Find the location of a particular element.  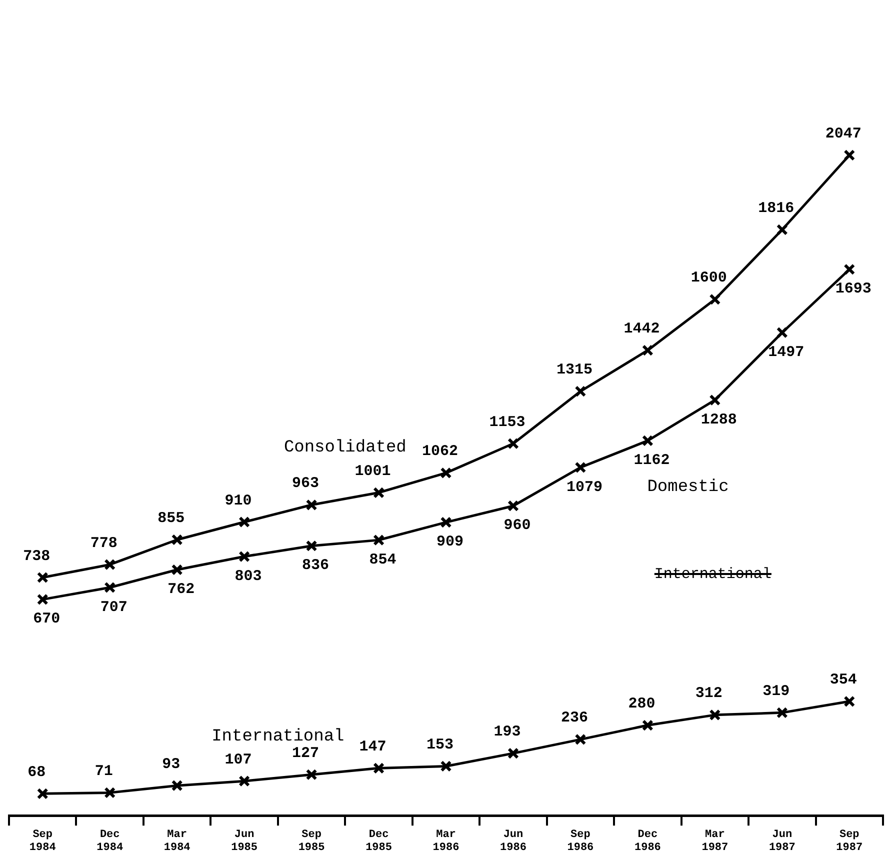

data-label: 762 is located at coordinates (181, 589).